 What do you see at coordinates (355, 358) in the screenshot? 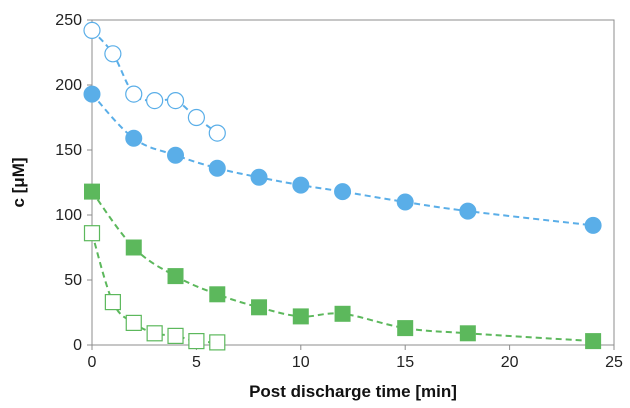
I see `x-axis: 0 5 10 15 20 25` at bounding box center [355, 358].